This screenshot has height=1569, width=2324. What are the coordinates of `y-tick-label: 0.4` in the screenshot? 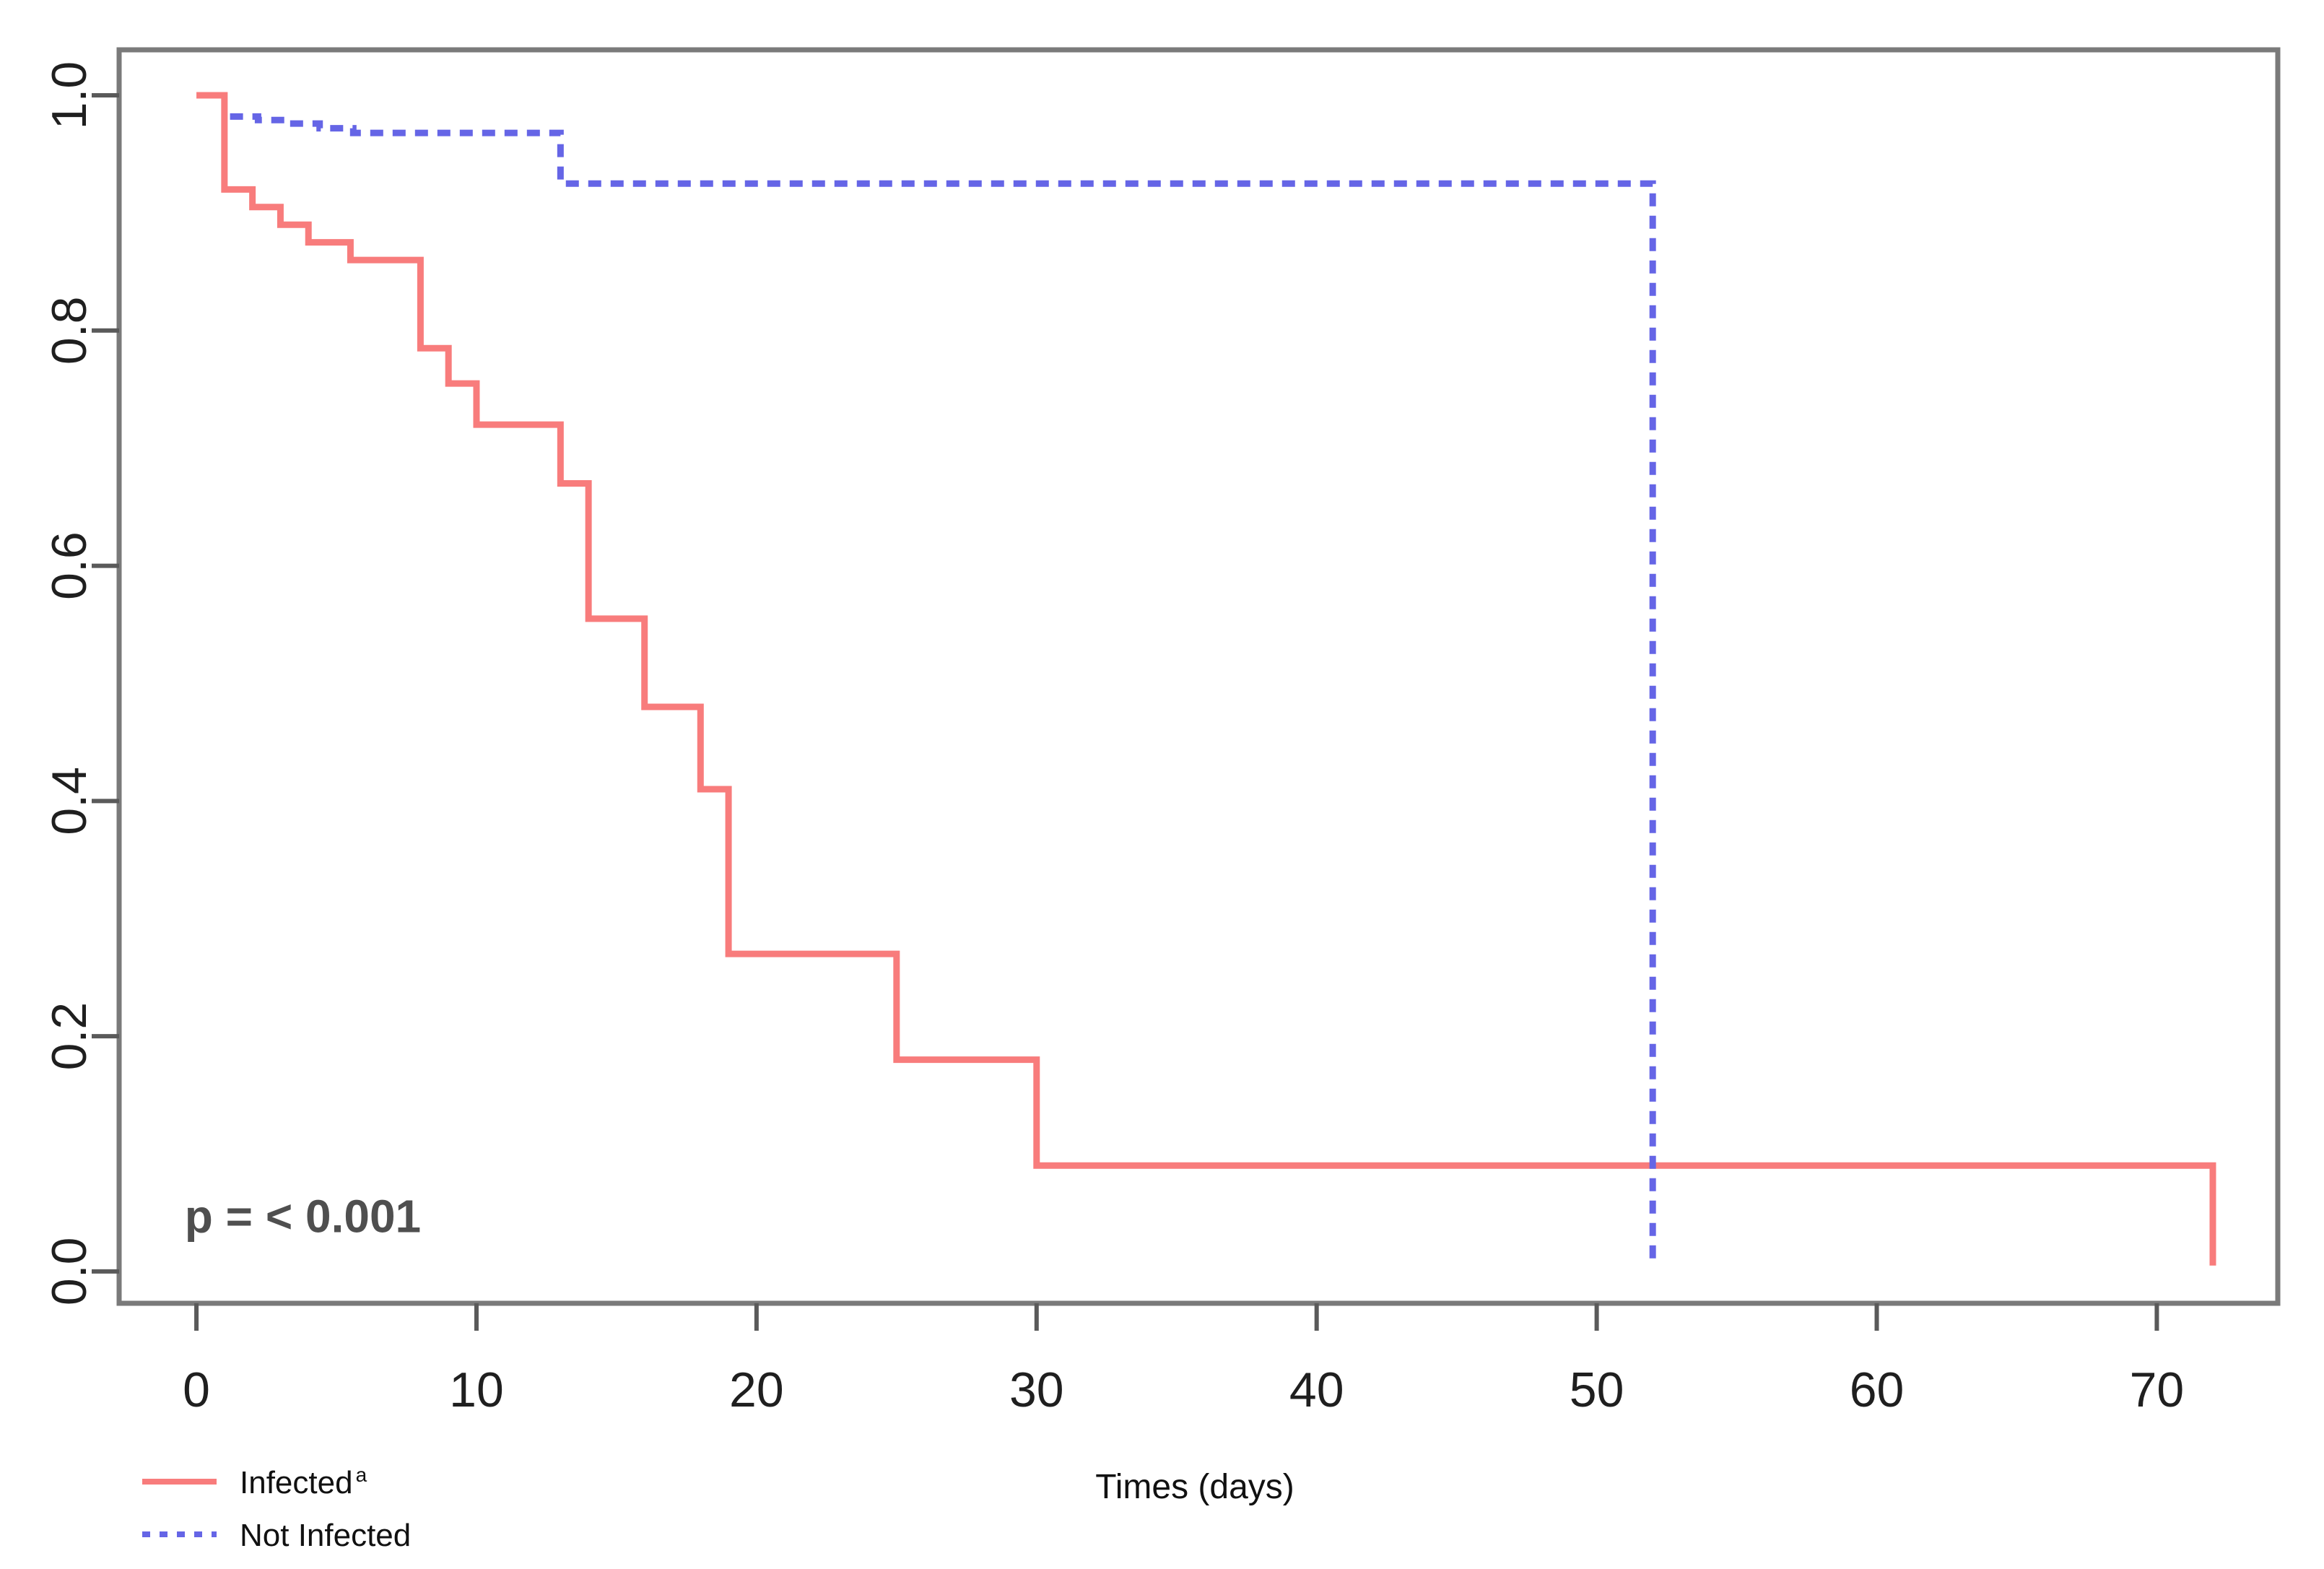 It's located at (69, 801).